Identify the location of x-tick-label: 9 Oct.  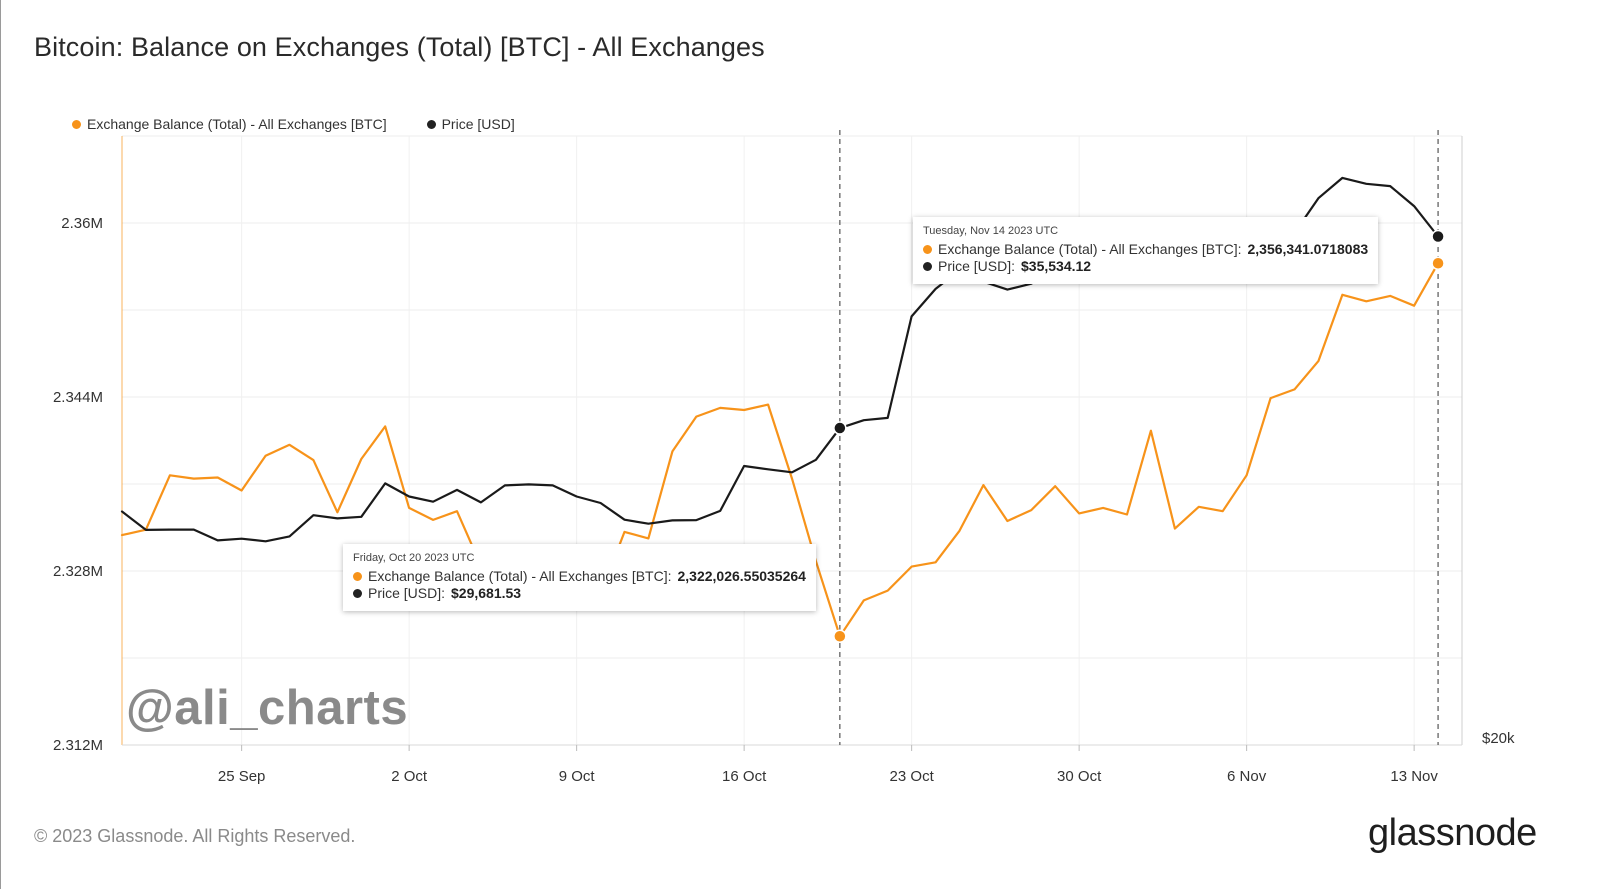
(577, 776).